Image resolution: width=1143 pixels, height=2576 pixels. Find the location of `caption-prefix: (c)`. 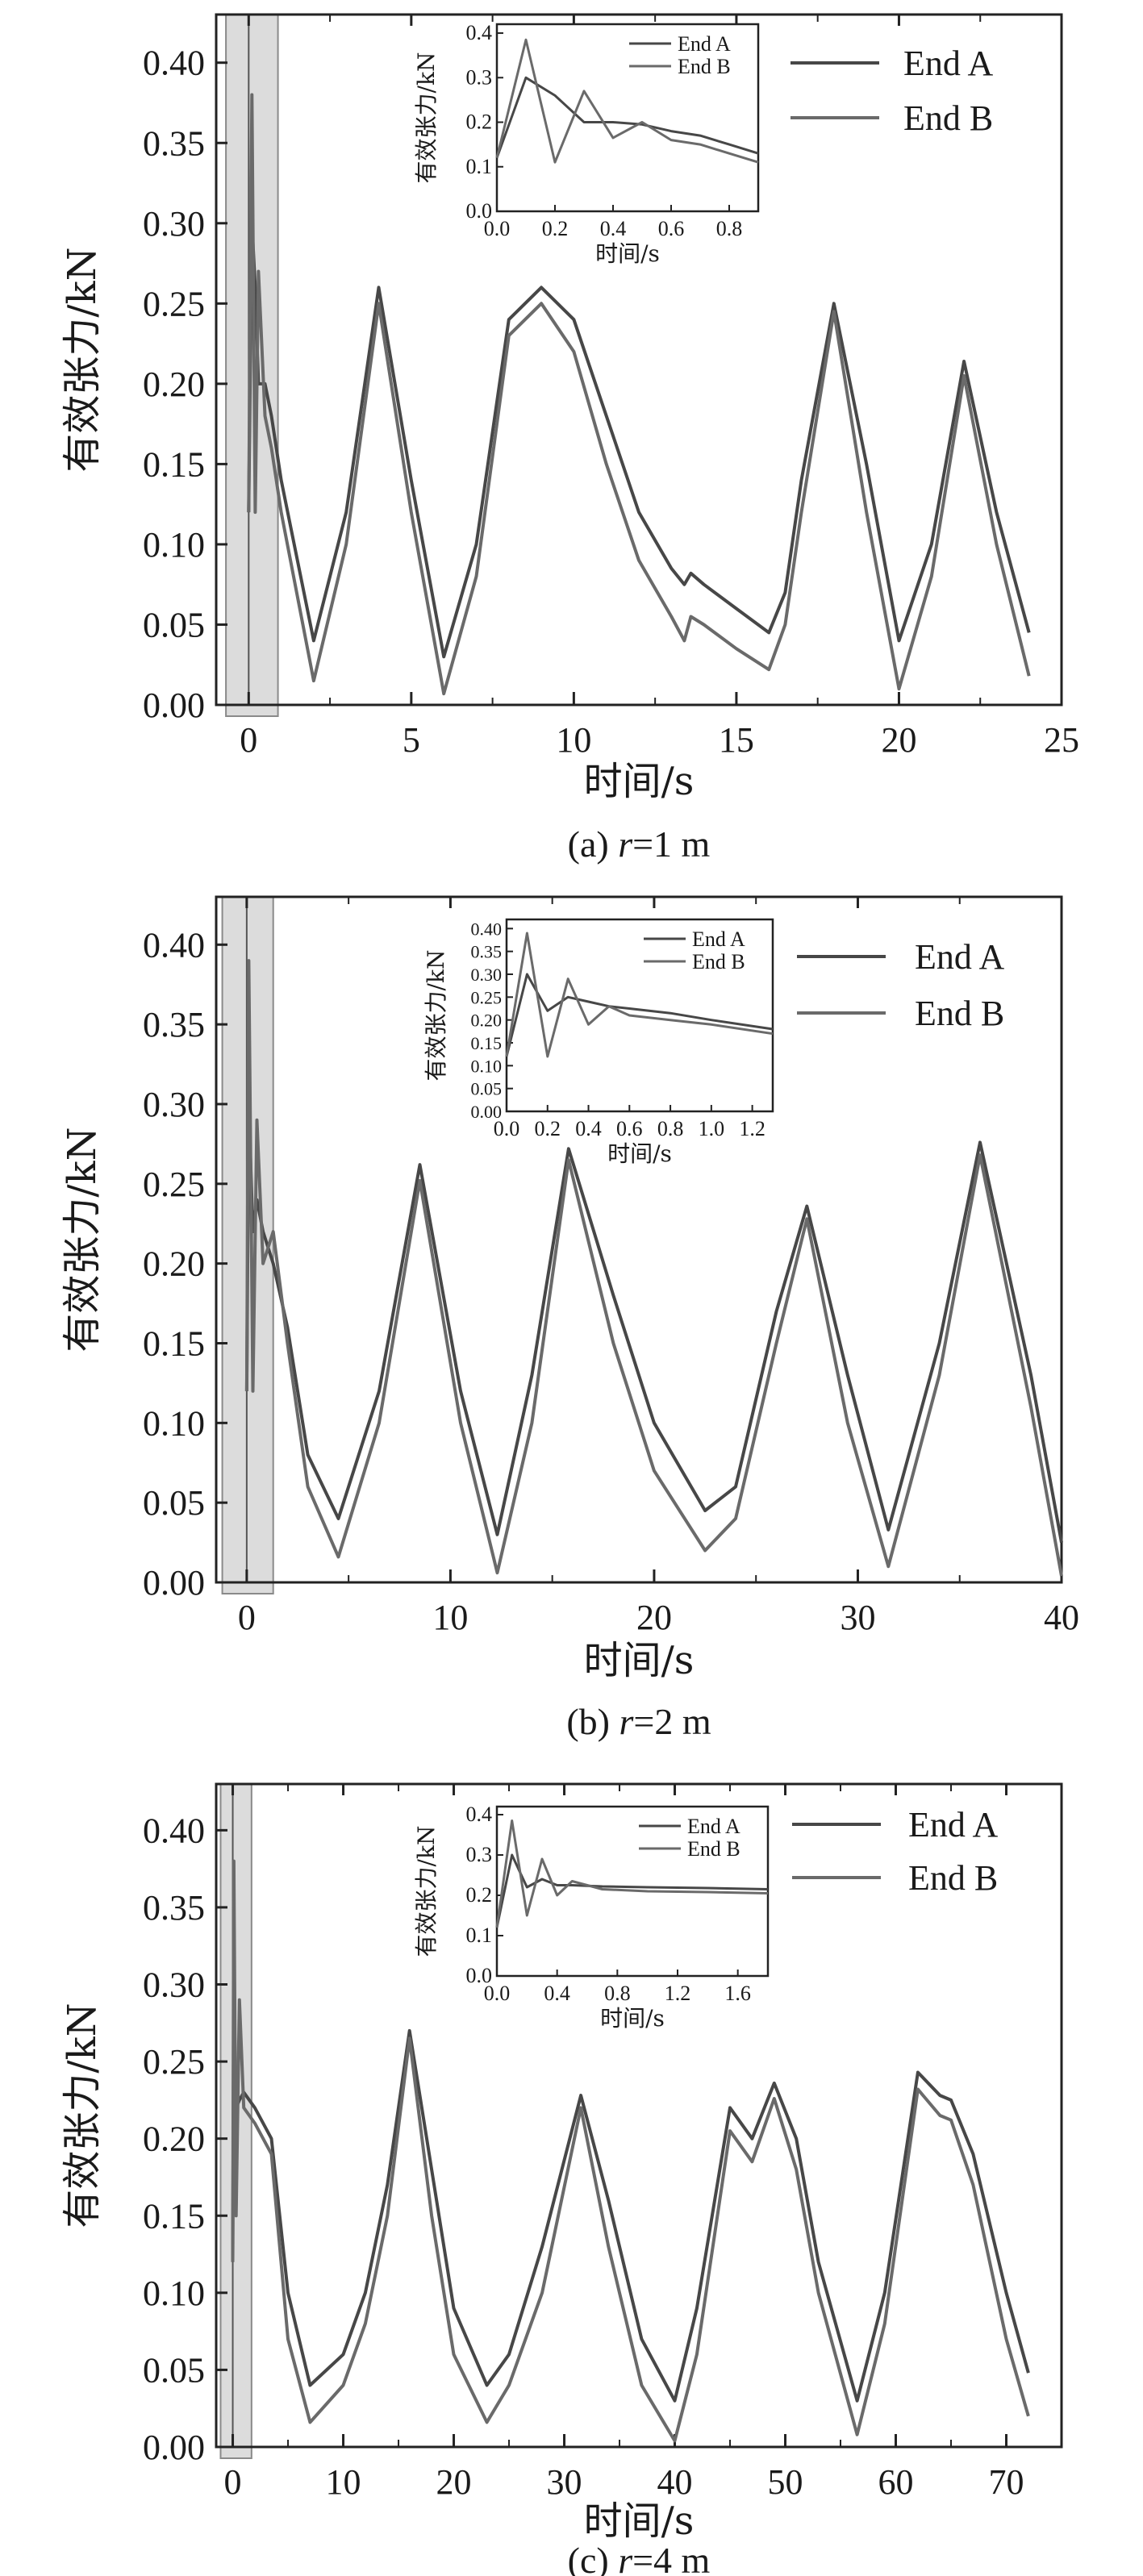

caption-prefix: (c) is located at coordinates (593, 2558).